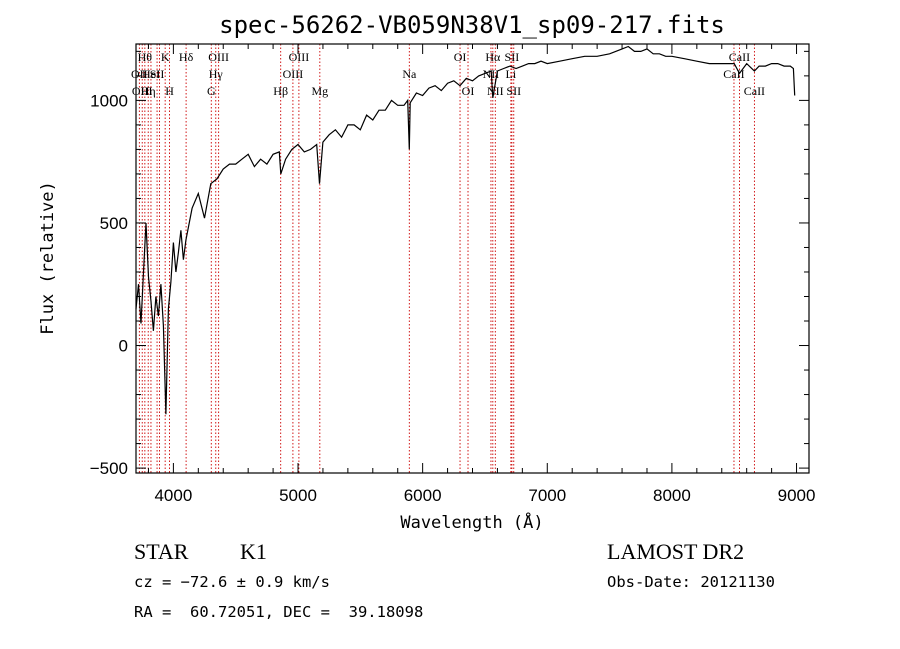  Describe the element at coordinates (109, 468) in the screenshot. I see `y-tick-label: −500` at that location.